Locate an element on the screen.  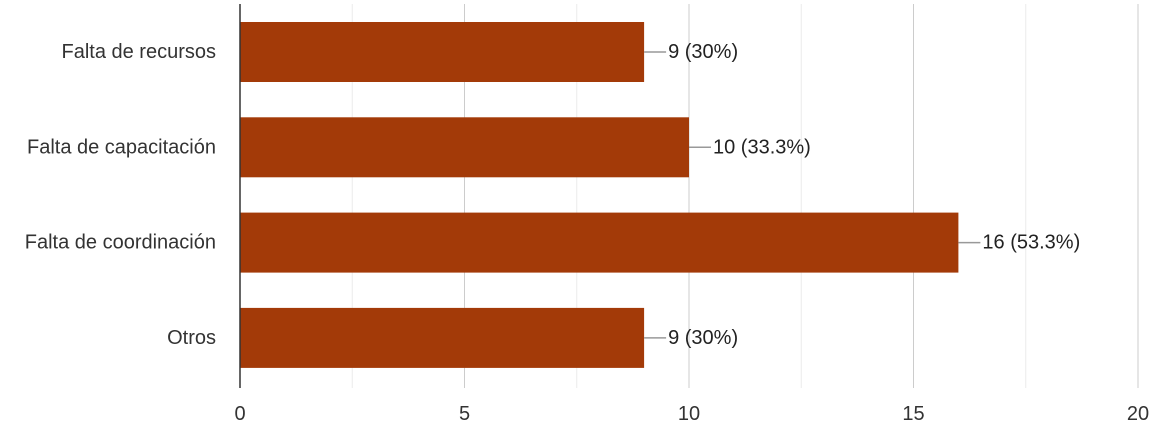
x-tick-label: 20 is located at coordinates (1138, 414).